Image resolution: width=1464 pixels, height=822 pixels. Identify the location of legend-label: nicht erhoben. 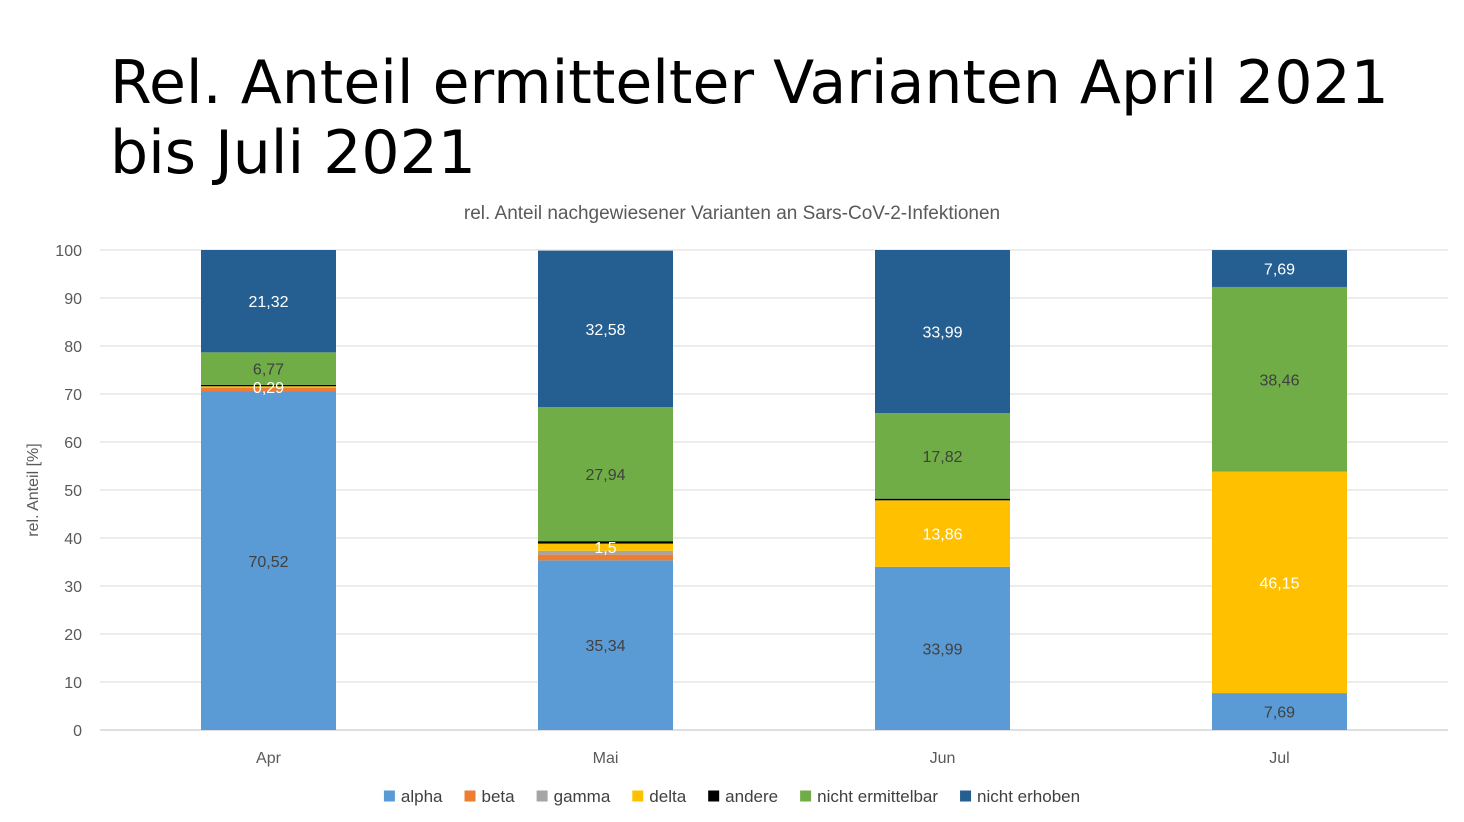
(1028, 796).